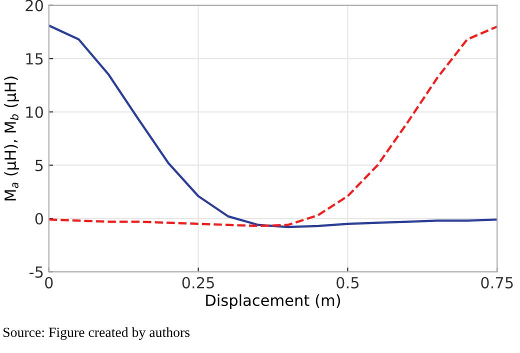 Image resolution: width=520 pixels, height=353 pixels. Describe the element at coordinates (36, 272) in the screenshot. I see `y-tick-label: -5` at that location.